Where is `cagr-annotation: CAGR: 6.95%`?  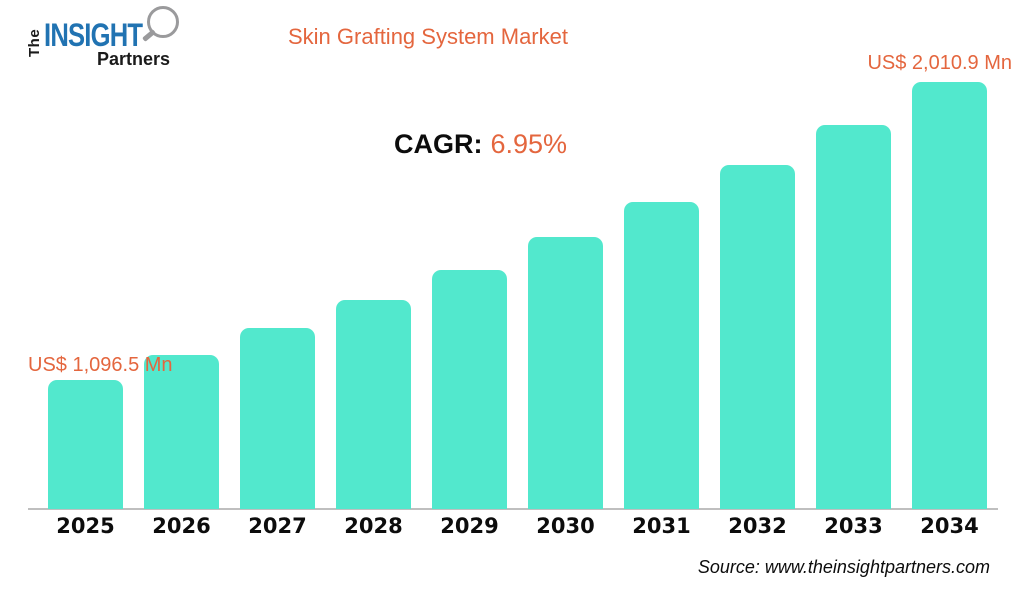 cagr-annotation: CAGR: 6.95% is located at coordinates (480, 144).